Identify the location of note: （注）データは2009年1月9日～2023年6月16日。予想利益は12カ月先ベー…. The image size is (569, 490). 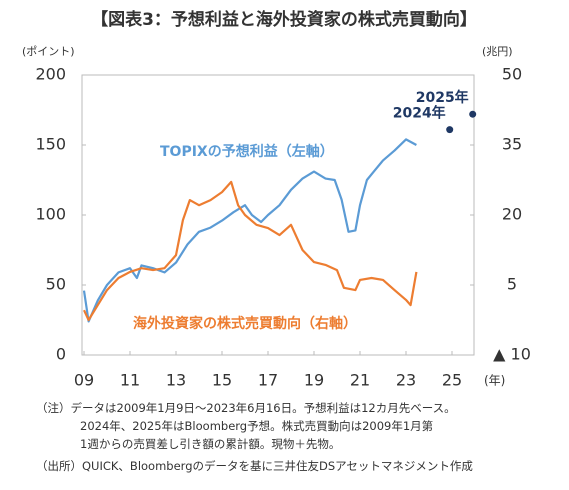
(246, 408).